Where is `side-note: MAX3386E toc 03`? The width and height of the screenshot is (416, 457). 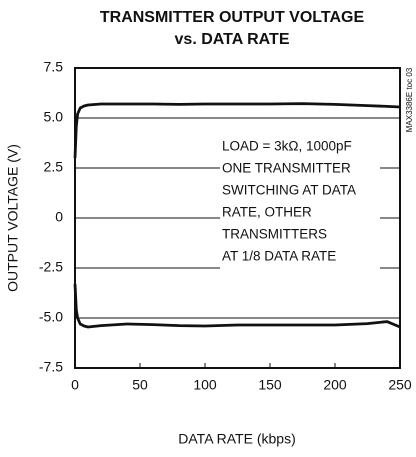 side-note: MAX3386E toc 03 is located at coordinates (409, 99).